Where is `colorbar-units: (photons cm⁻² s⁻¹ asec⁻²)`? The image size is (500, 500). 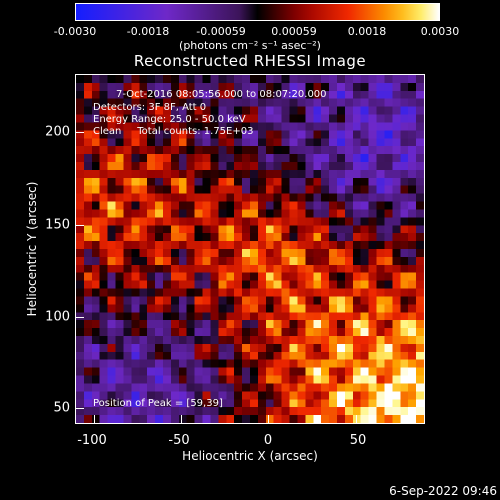 colorbar-units: (photons cm⁻² s⁻¹ asec⁻²) is located at coordinates (250, 45).